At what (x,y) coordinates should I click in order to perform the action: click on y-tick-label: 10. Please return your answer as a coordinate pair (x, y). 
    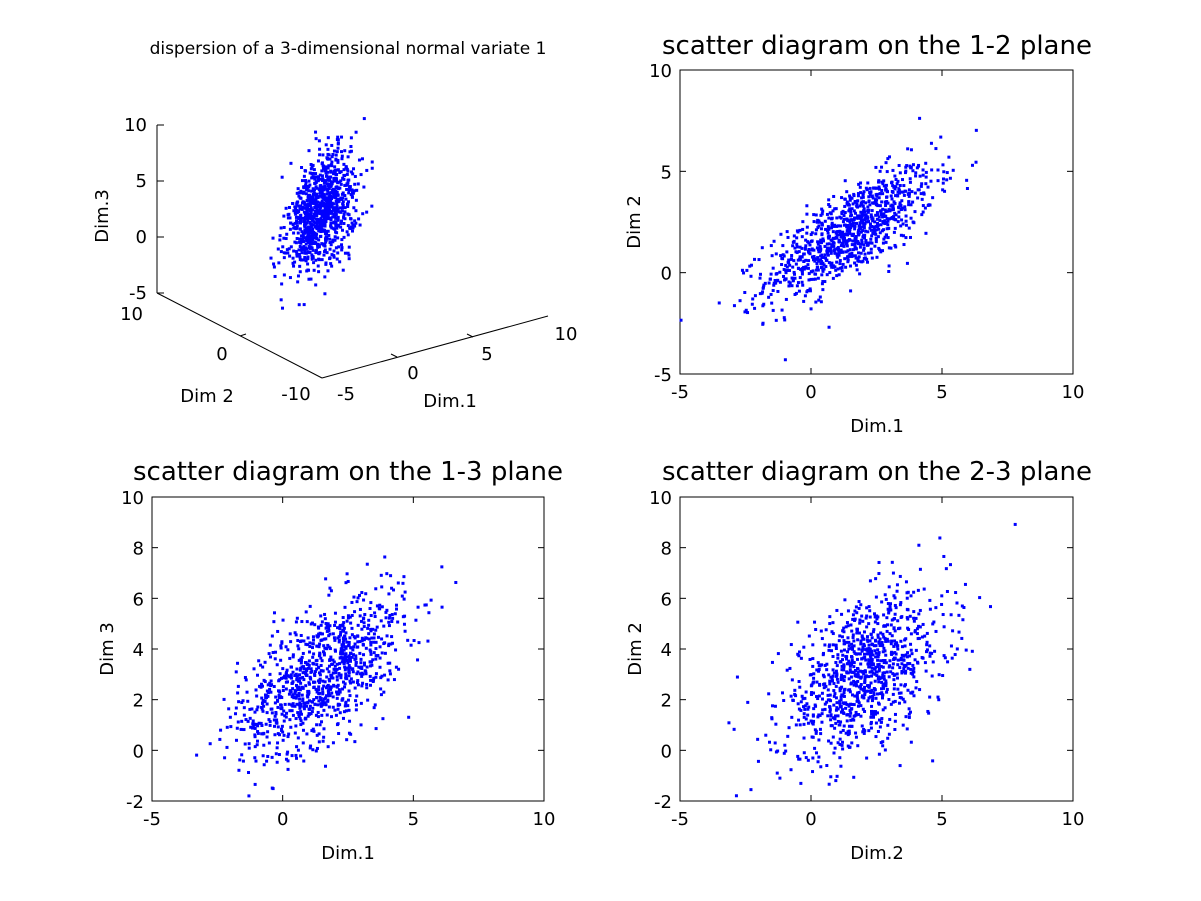
    Looking at the image, I should click on (660, 71).